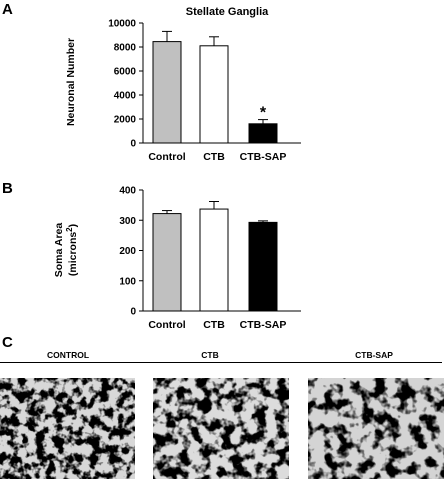 This screenshot has height=484, width=444. What do you see at coordinates (7, 188) in the screenshot?
I see `panel-b-letter: B` at bounding box center [7, 188].